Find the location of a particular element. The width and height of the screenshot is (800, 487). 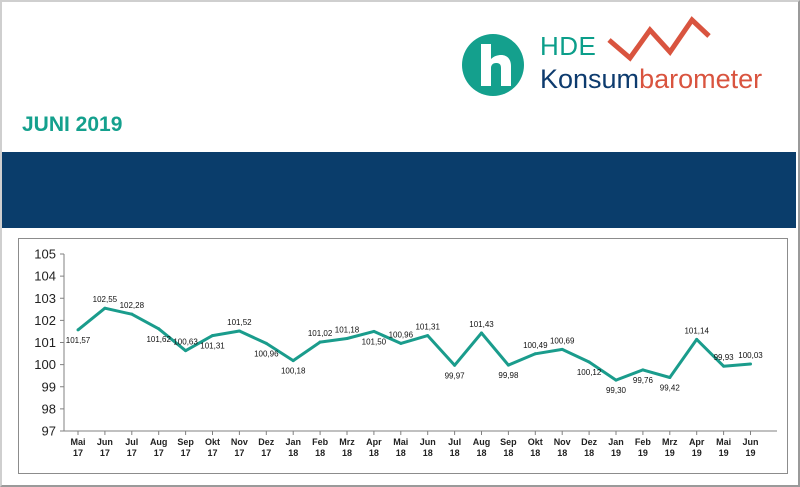

y-tick-label: 100 is located at coordinates (45, 364).